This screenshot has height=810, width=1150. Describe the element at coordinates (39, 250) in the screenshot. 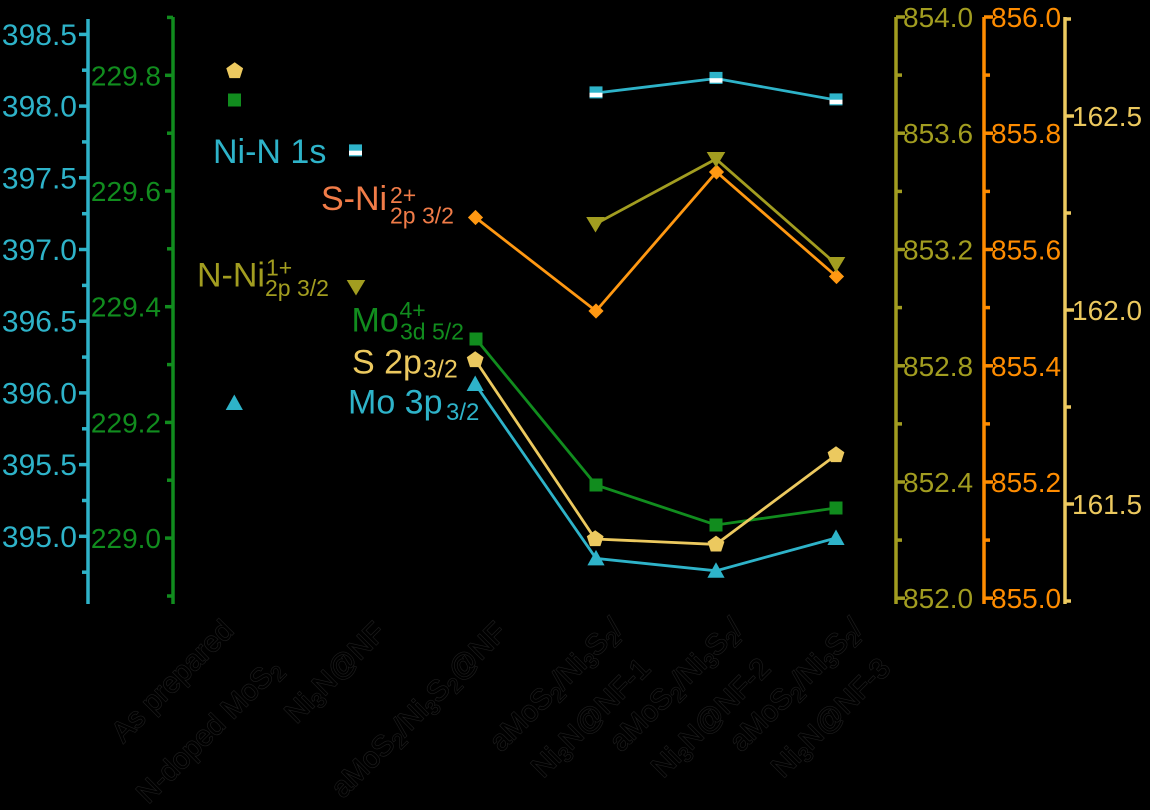

I see `svg-text: 397.0` at that location.